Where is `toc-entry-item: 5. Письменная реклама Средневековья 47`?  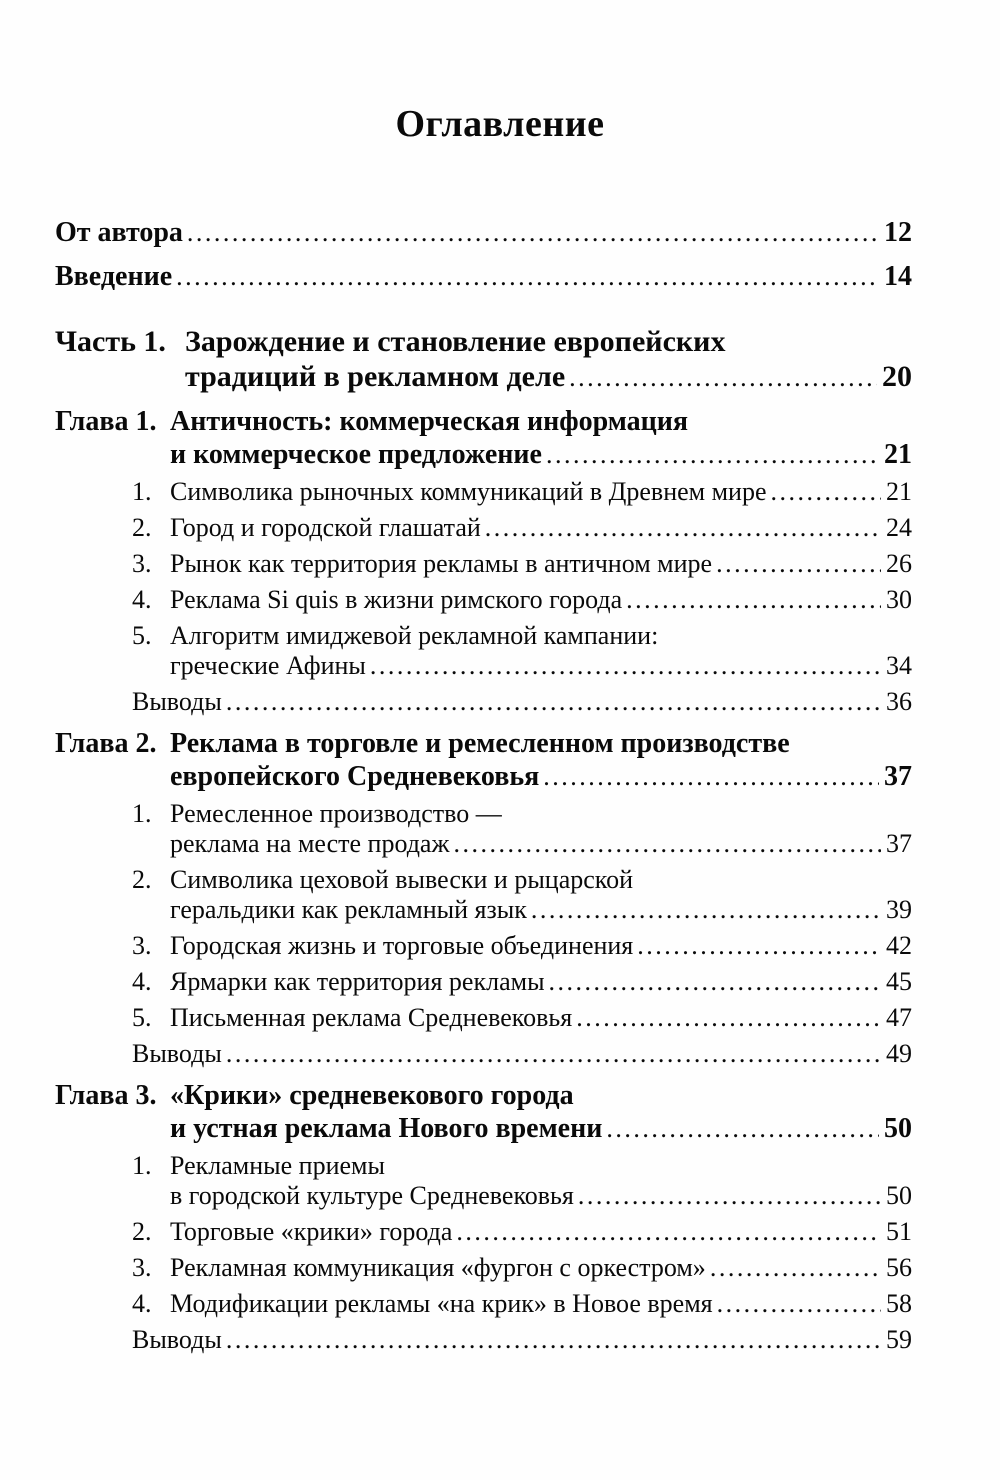
toc-entry-item: 5. Письменная реклама Средневековья 47 is located at coordinates (483, 1018).